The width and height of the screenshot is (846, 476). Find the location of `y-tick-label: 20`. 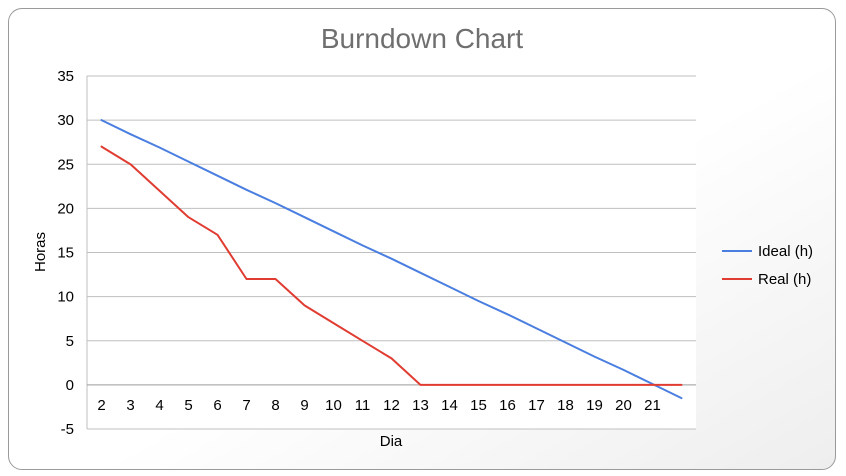

y-tick-label: 20 is located at coordinates (65, 208).